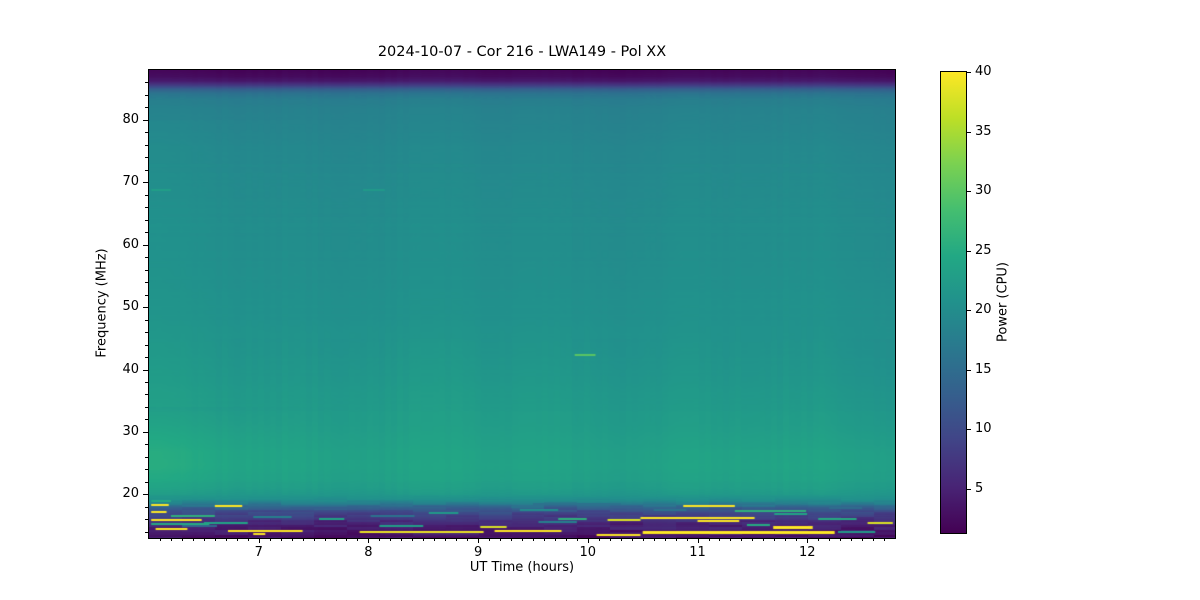 Image resolution: width=1200 pixels, height=600 pixels. What do you see at coordinates (983, 71) in the screenshot?
I see `colorbar-tick-label: 40` at bounding box center [983, 71].